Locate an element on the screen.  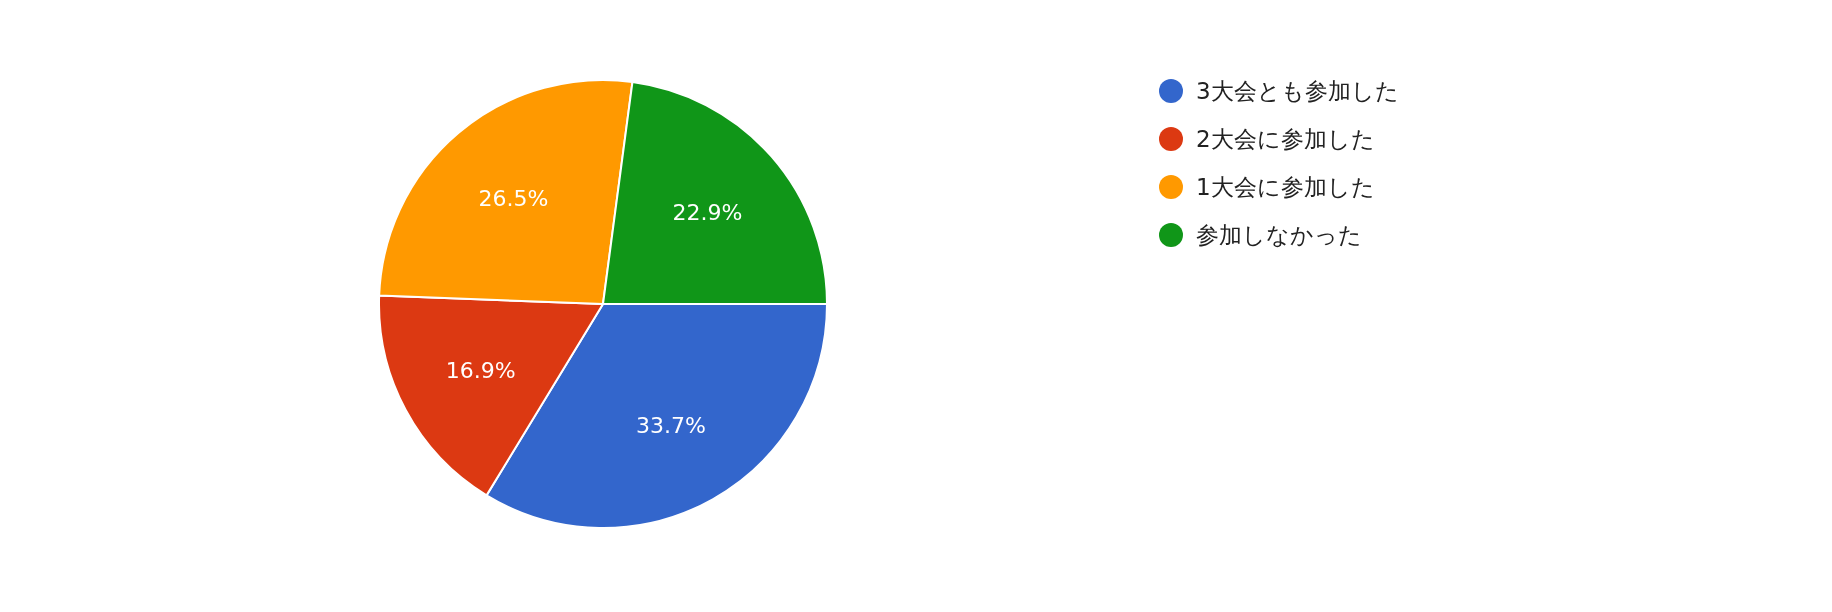
legend-label: 参加しなかった is located at coordinates (1279, 235).